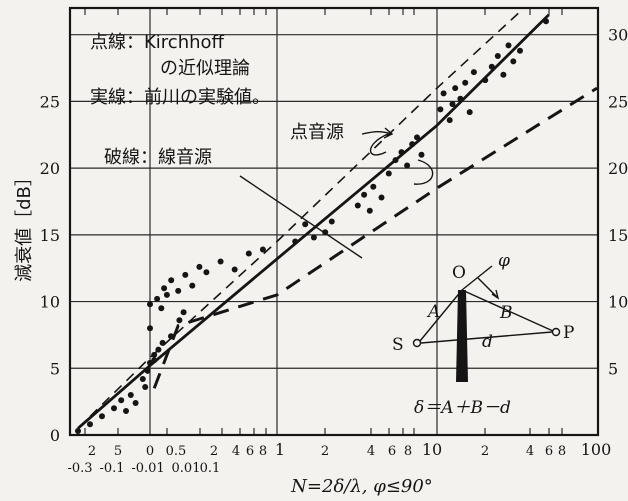  I want to click on inset-barrier, so click(462, 336).